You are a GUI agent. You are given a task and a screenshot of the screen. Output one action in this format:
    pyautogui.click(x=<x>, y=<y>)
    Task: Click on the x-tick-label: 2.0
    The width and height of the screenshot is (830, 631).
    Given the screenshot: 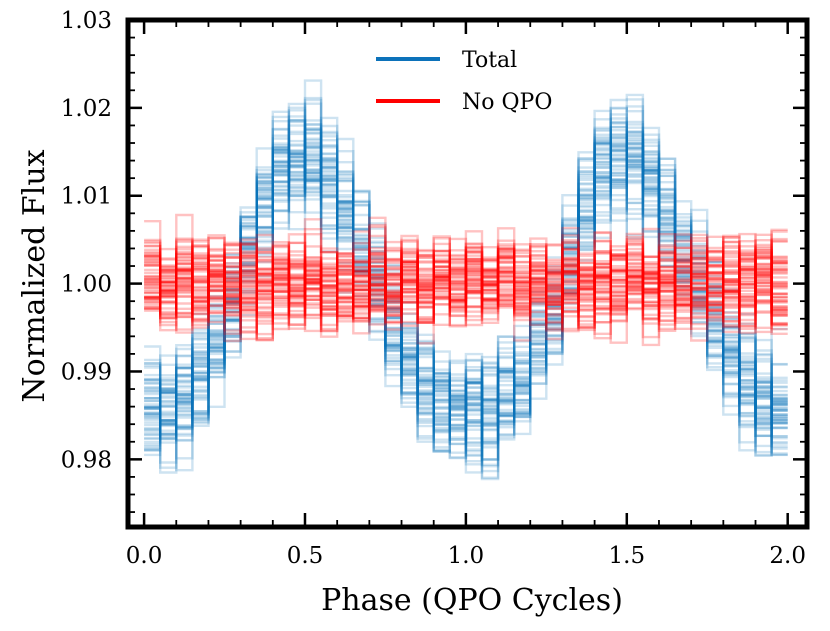 What is the action you would take?
    pyautogui.click(x=787, y=556)
    